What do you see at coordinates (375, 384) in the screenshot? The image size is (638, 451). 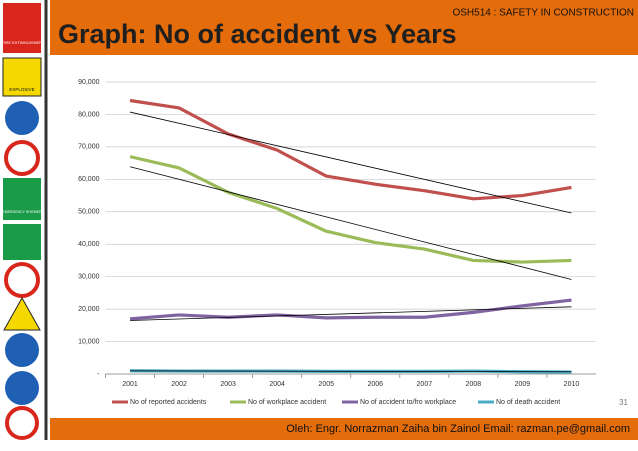 I see `x-tick-label: 2006` at bounding box center [375, 384].